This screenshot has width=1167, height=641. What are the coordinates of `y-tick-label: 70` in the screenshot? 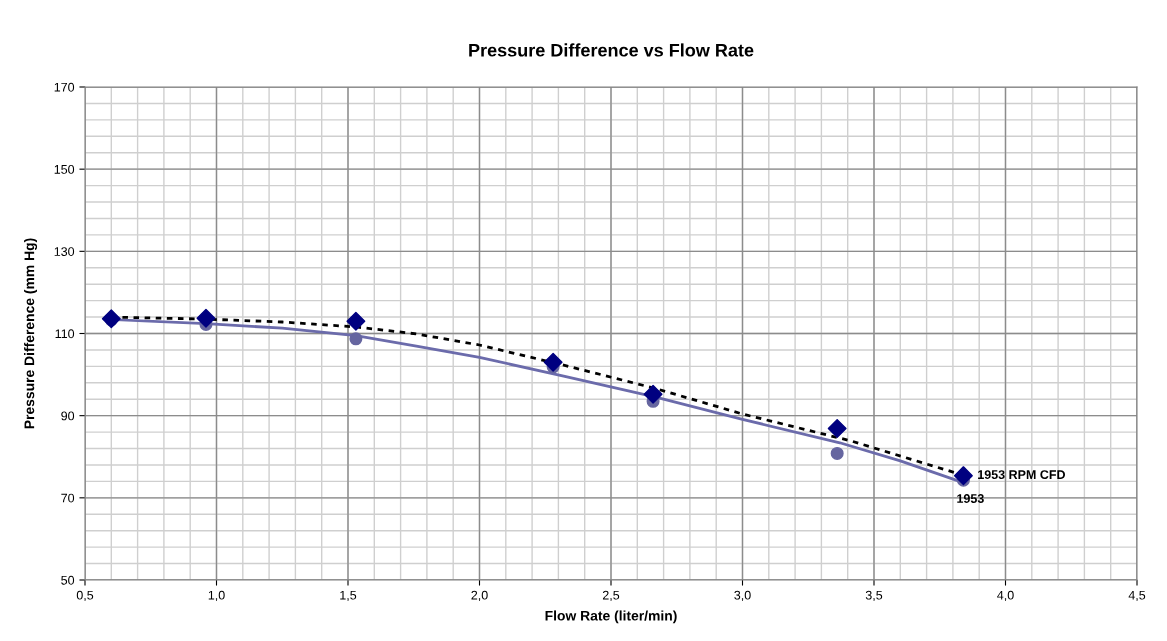 It's located at (68, 498).